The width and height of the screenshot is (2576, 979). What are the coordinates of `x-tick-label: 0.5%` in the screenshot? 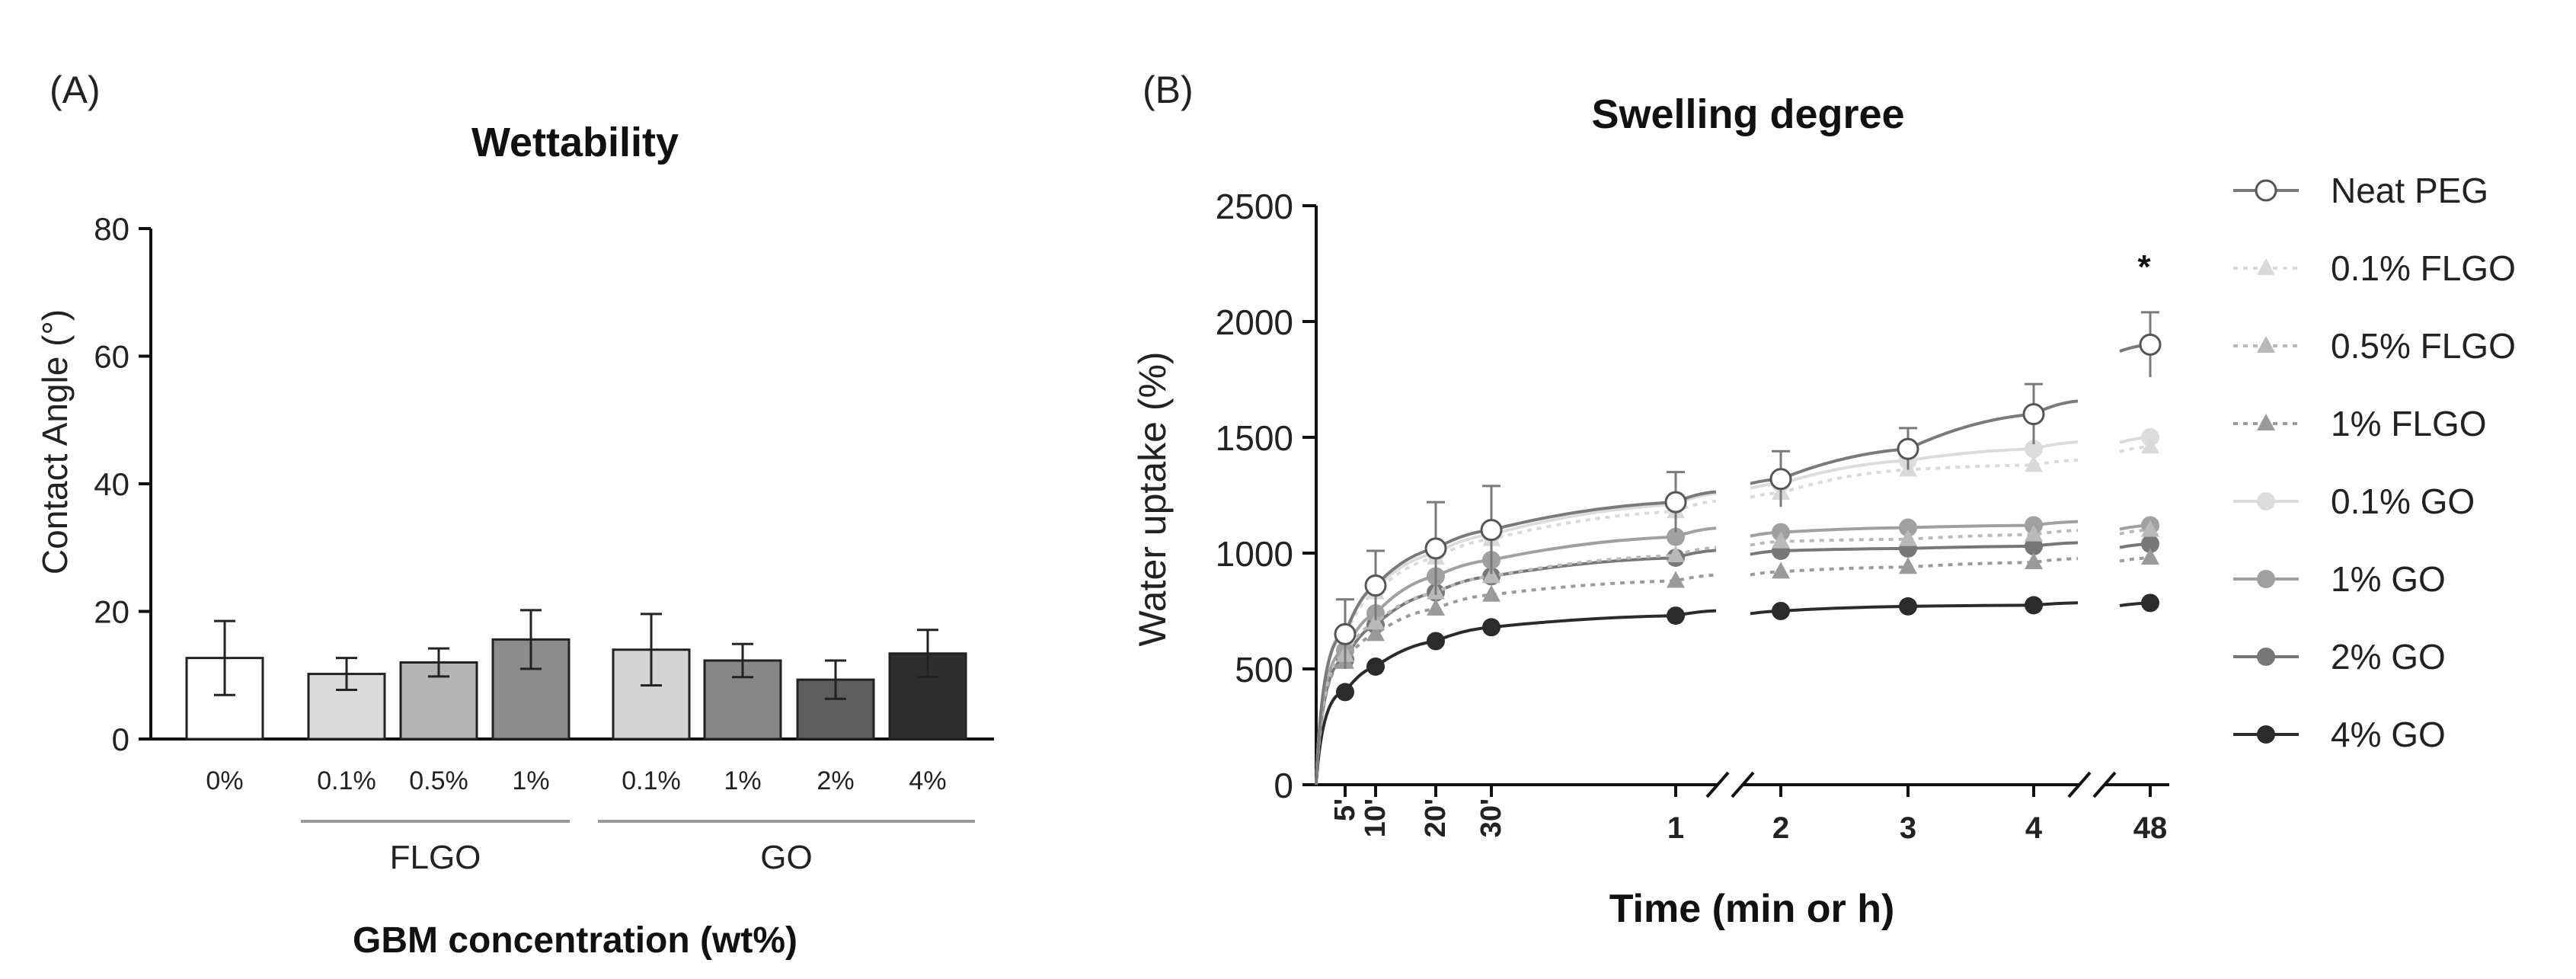 It's located at (439, 780).